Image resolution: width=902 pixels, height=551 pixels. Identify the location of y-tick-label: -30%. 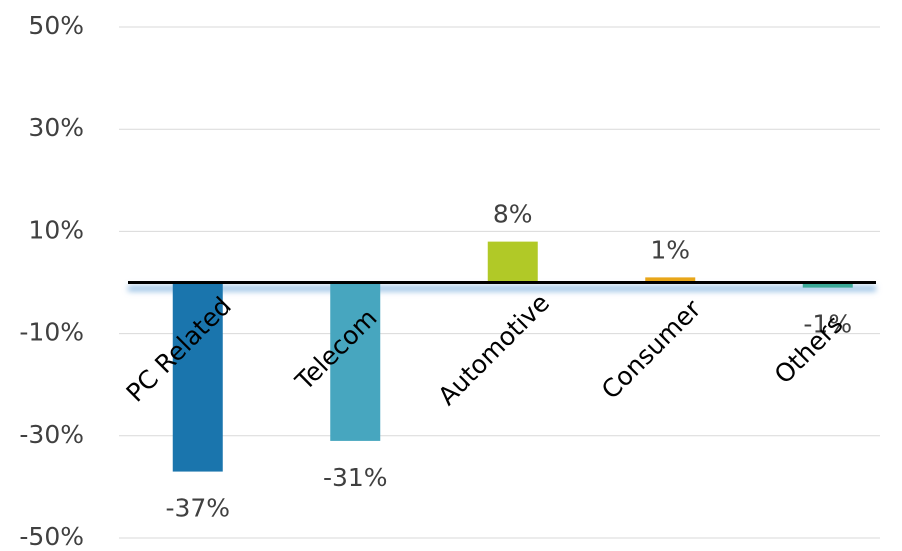
(51, 434).